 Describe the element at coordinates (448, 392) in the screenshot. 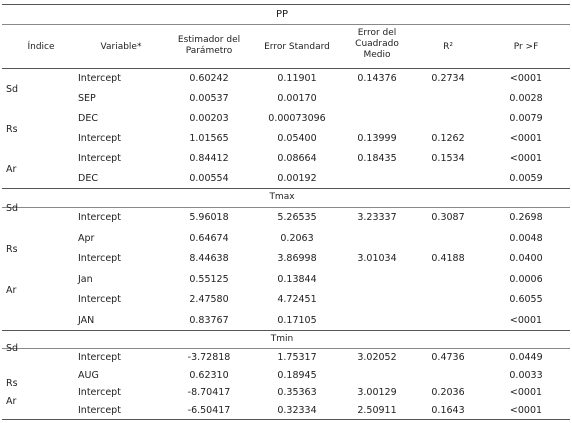

I see `cell-r2: 0.2036` at that location.